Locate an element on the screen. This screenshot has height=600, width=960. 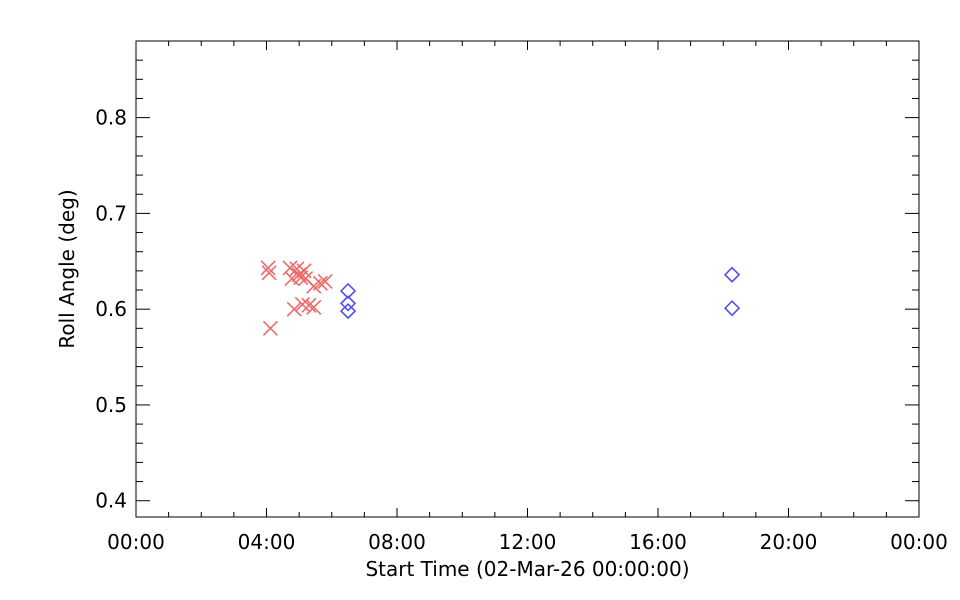
x-tick-label: 04:00 is located at coordinates (267, 542).